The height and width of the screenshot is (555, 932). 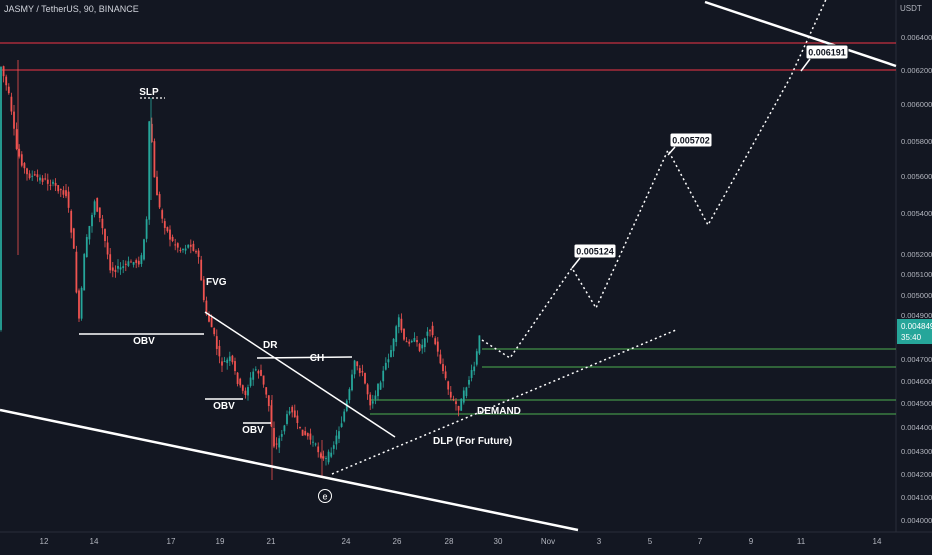 What do you see at coordinates (916, 381) in the screenshot?
I see `price-tick-label: 0.004600` at bounding box center [916, 381].